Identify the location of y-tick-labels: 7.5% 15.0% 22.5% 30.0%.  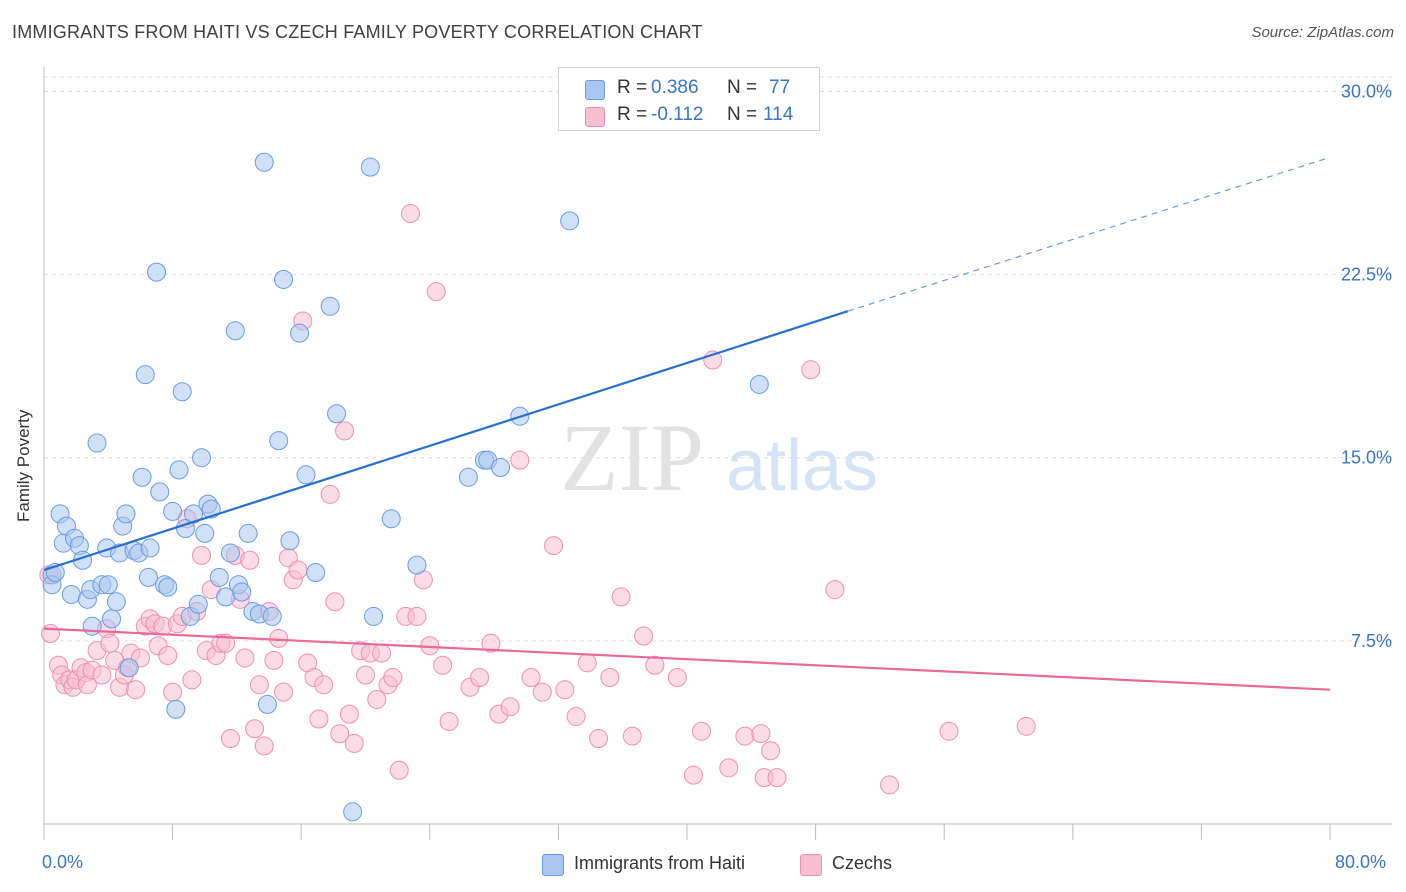
(1366, 365).